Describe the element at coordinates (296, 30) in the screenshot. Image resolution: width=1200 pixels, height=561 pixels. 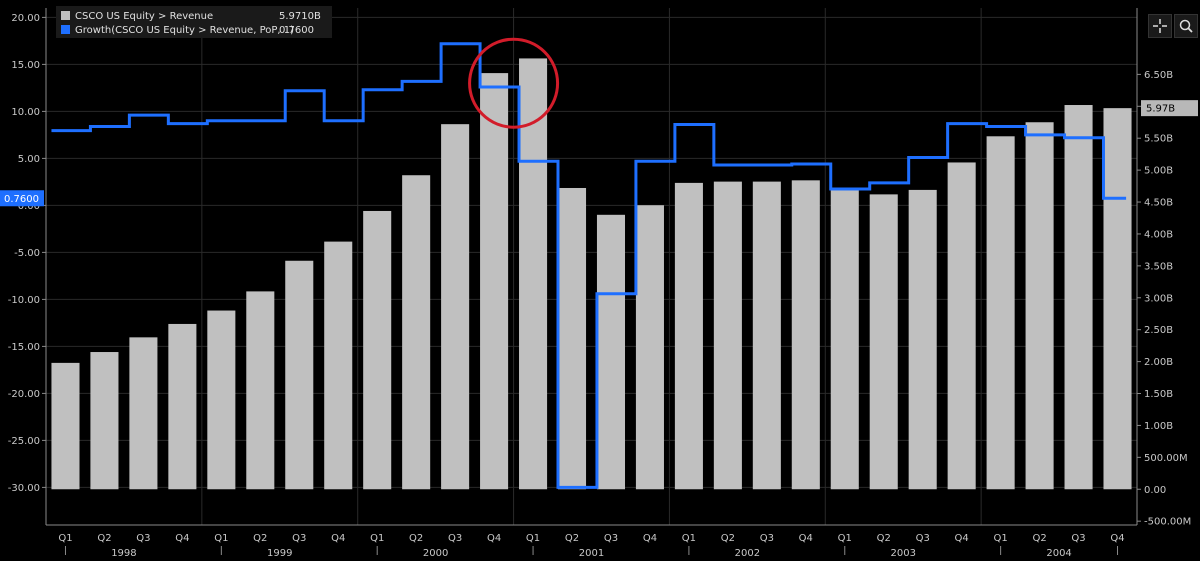
I see `legend-value-growth: 0.7600` at that location.